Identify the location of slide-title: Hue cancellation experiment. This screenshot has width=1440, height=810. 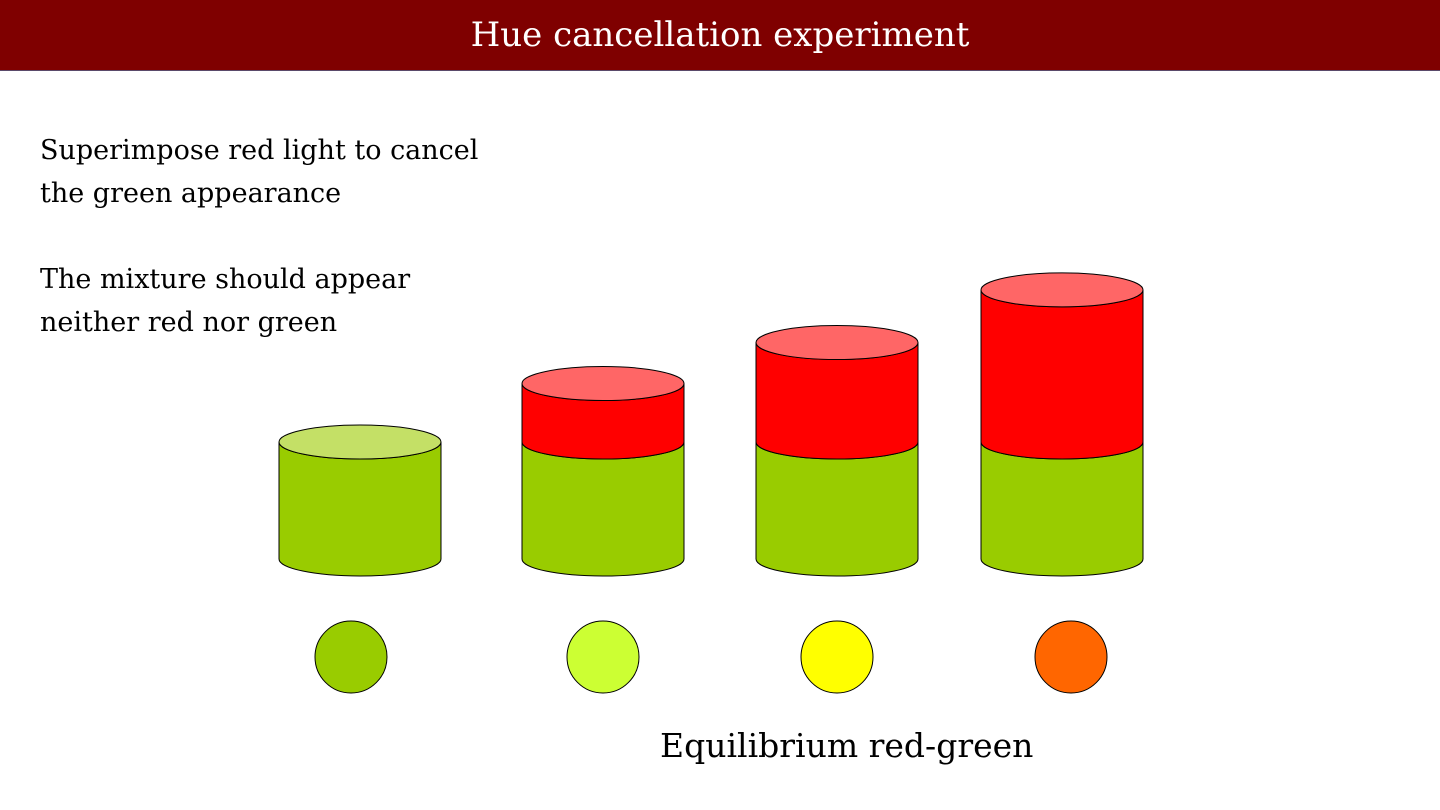
(720, 35).